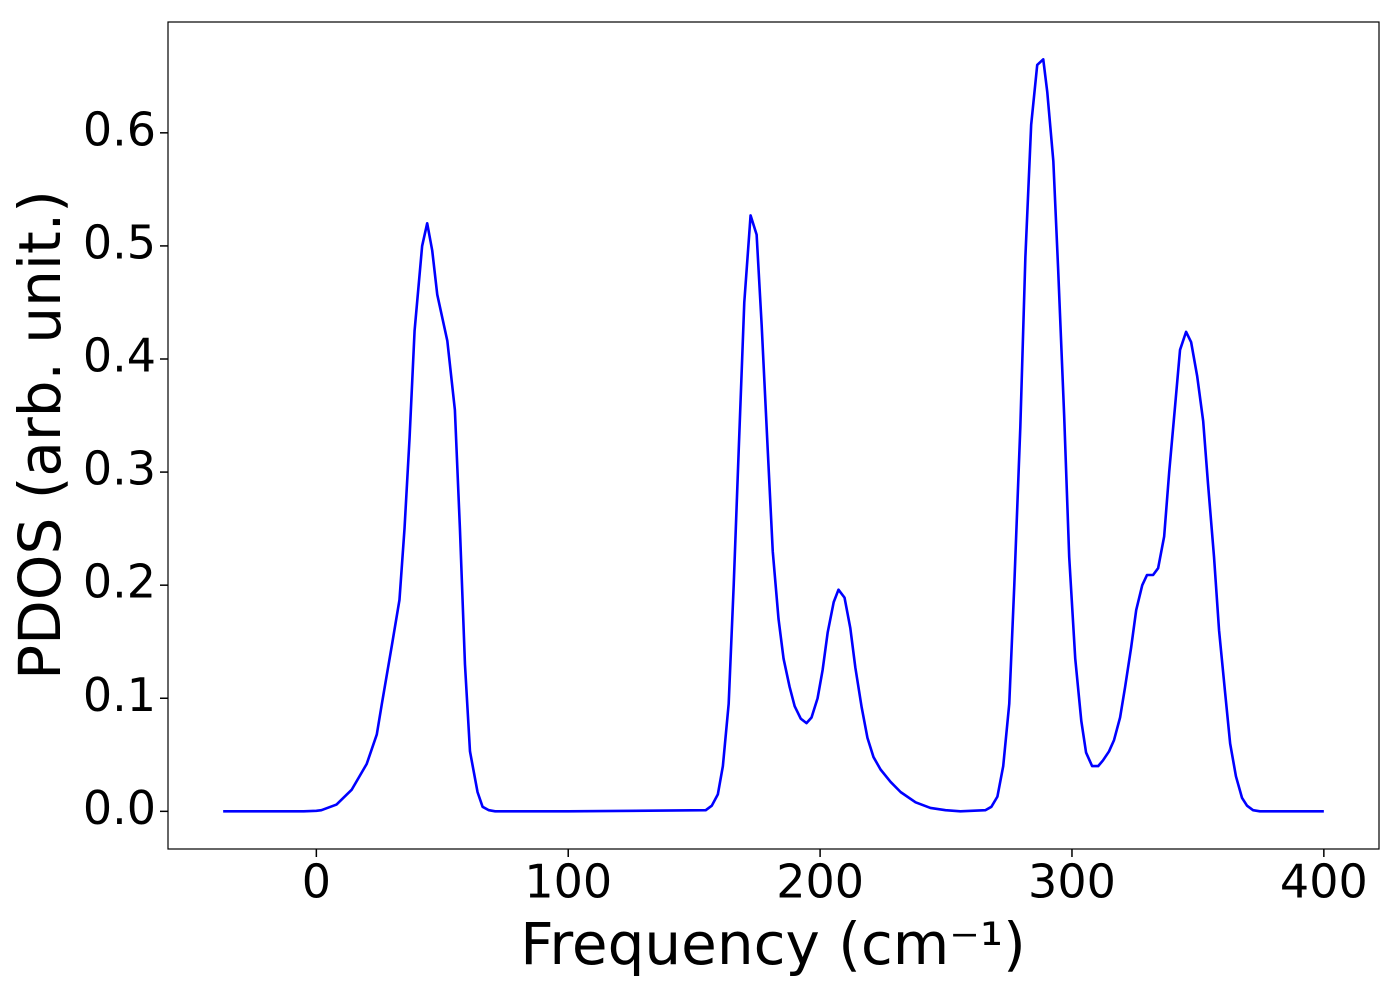 Image resolution: width=1400 pixels, height=1000 pixels. Describe the element at coordinates (40, 435) in the screenshot. I see `y-axis-label: PDOS (arb. unit.)` at that location.